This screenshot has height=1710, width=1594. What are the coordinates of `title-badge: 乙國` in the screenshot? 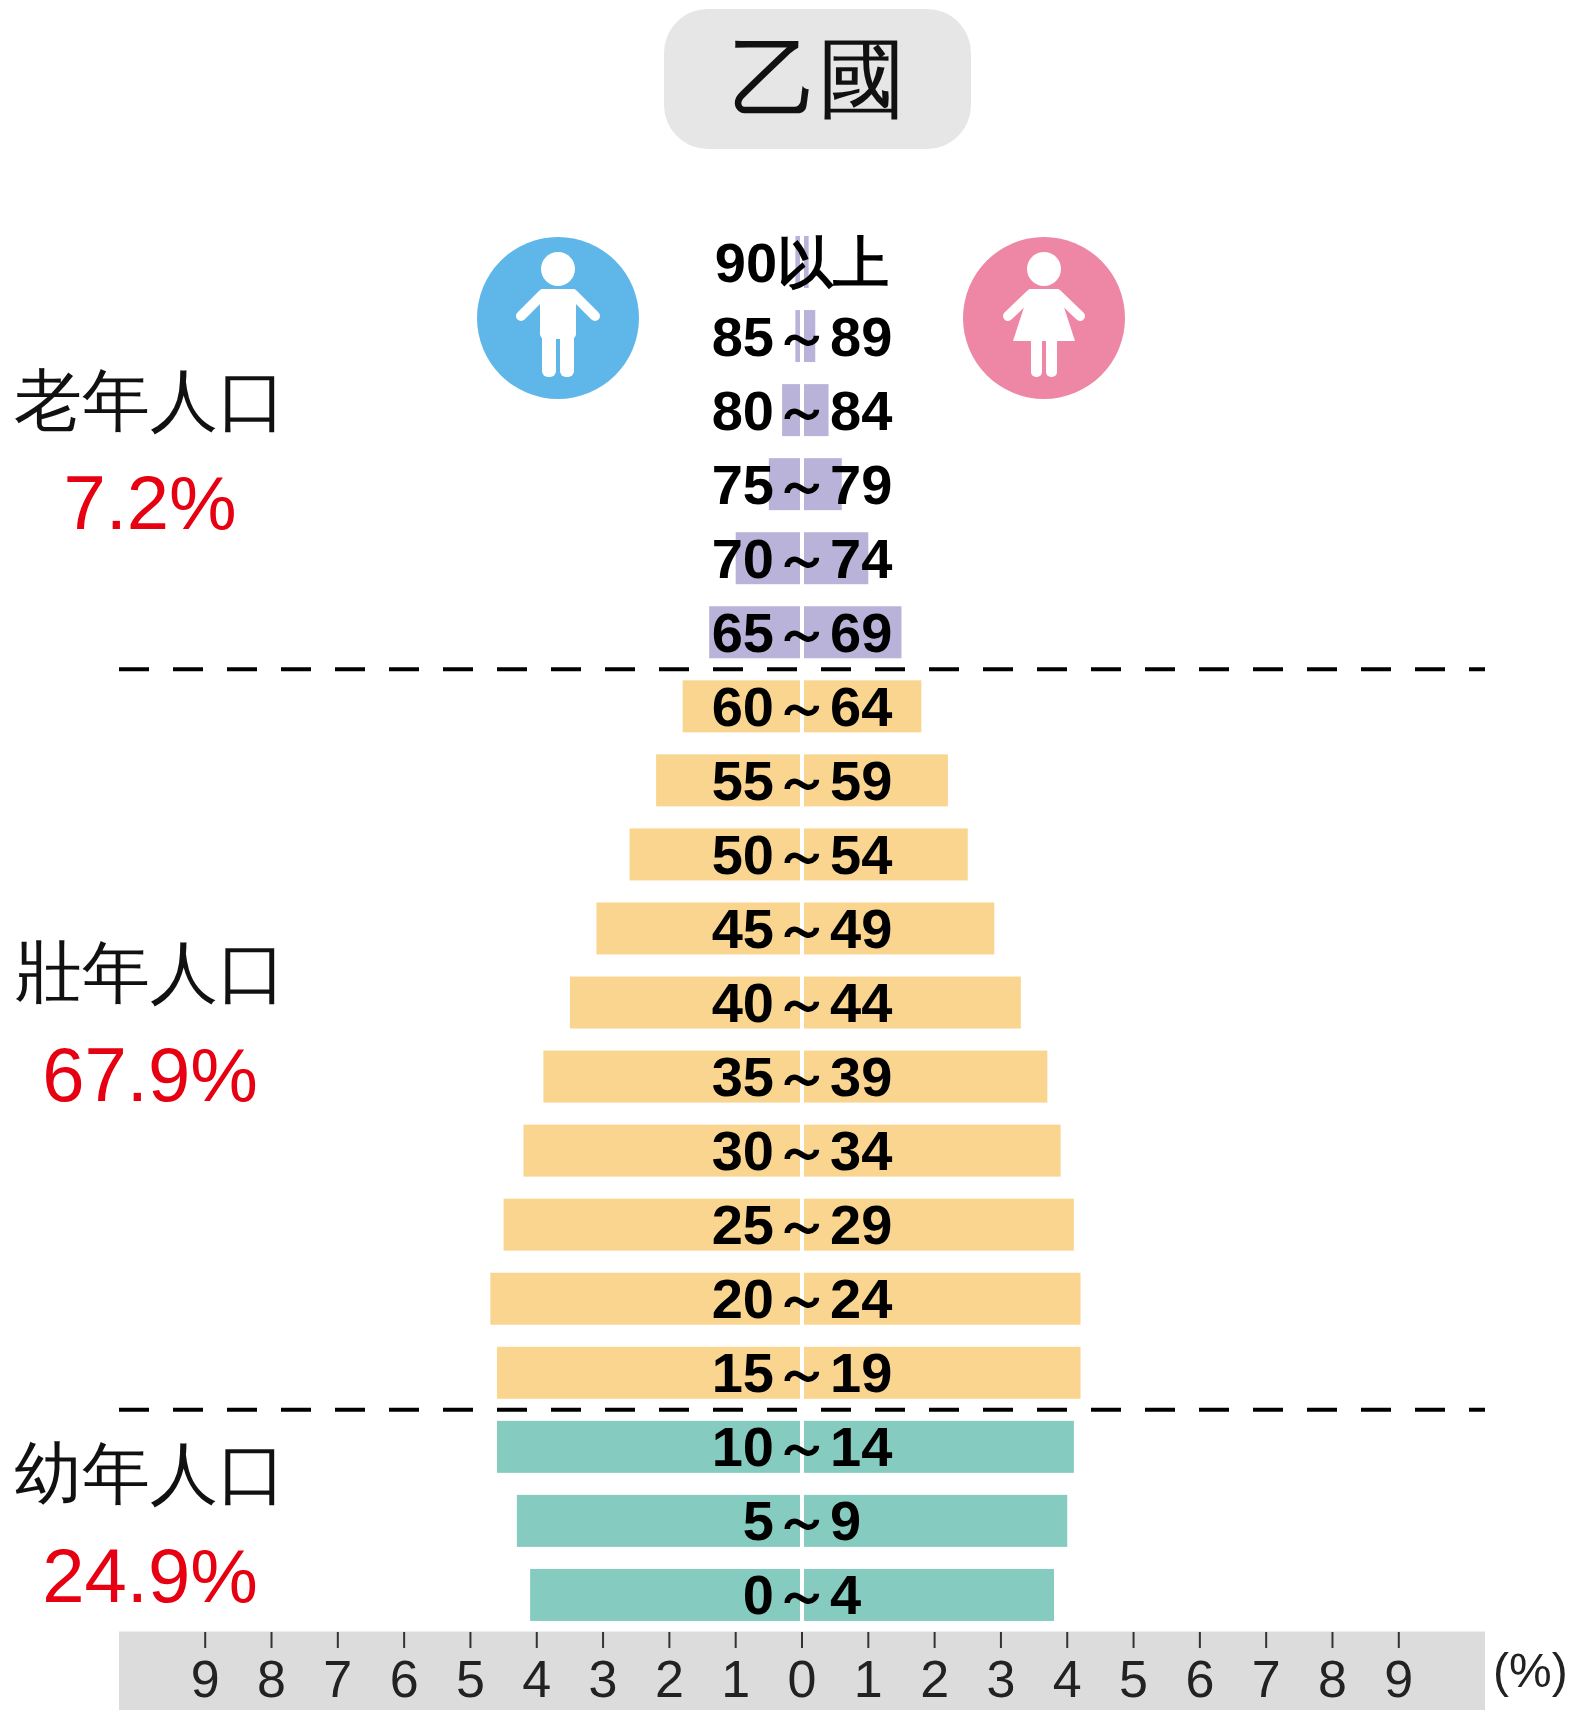 It's located at (817, 79).